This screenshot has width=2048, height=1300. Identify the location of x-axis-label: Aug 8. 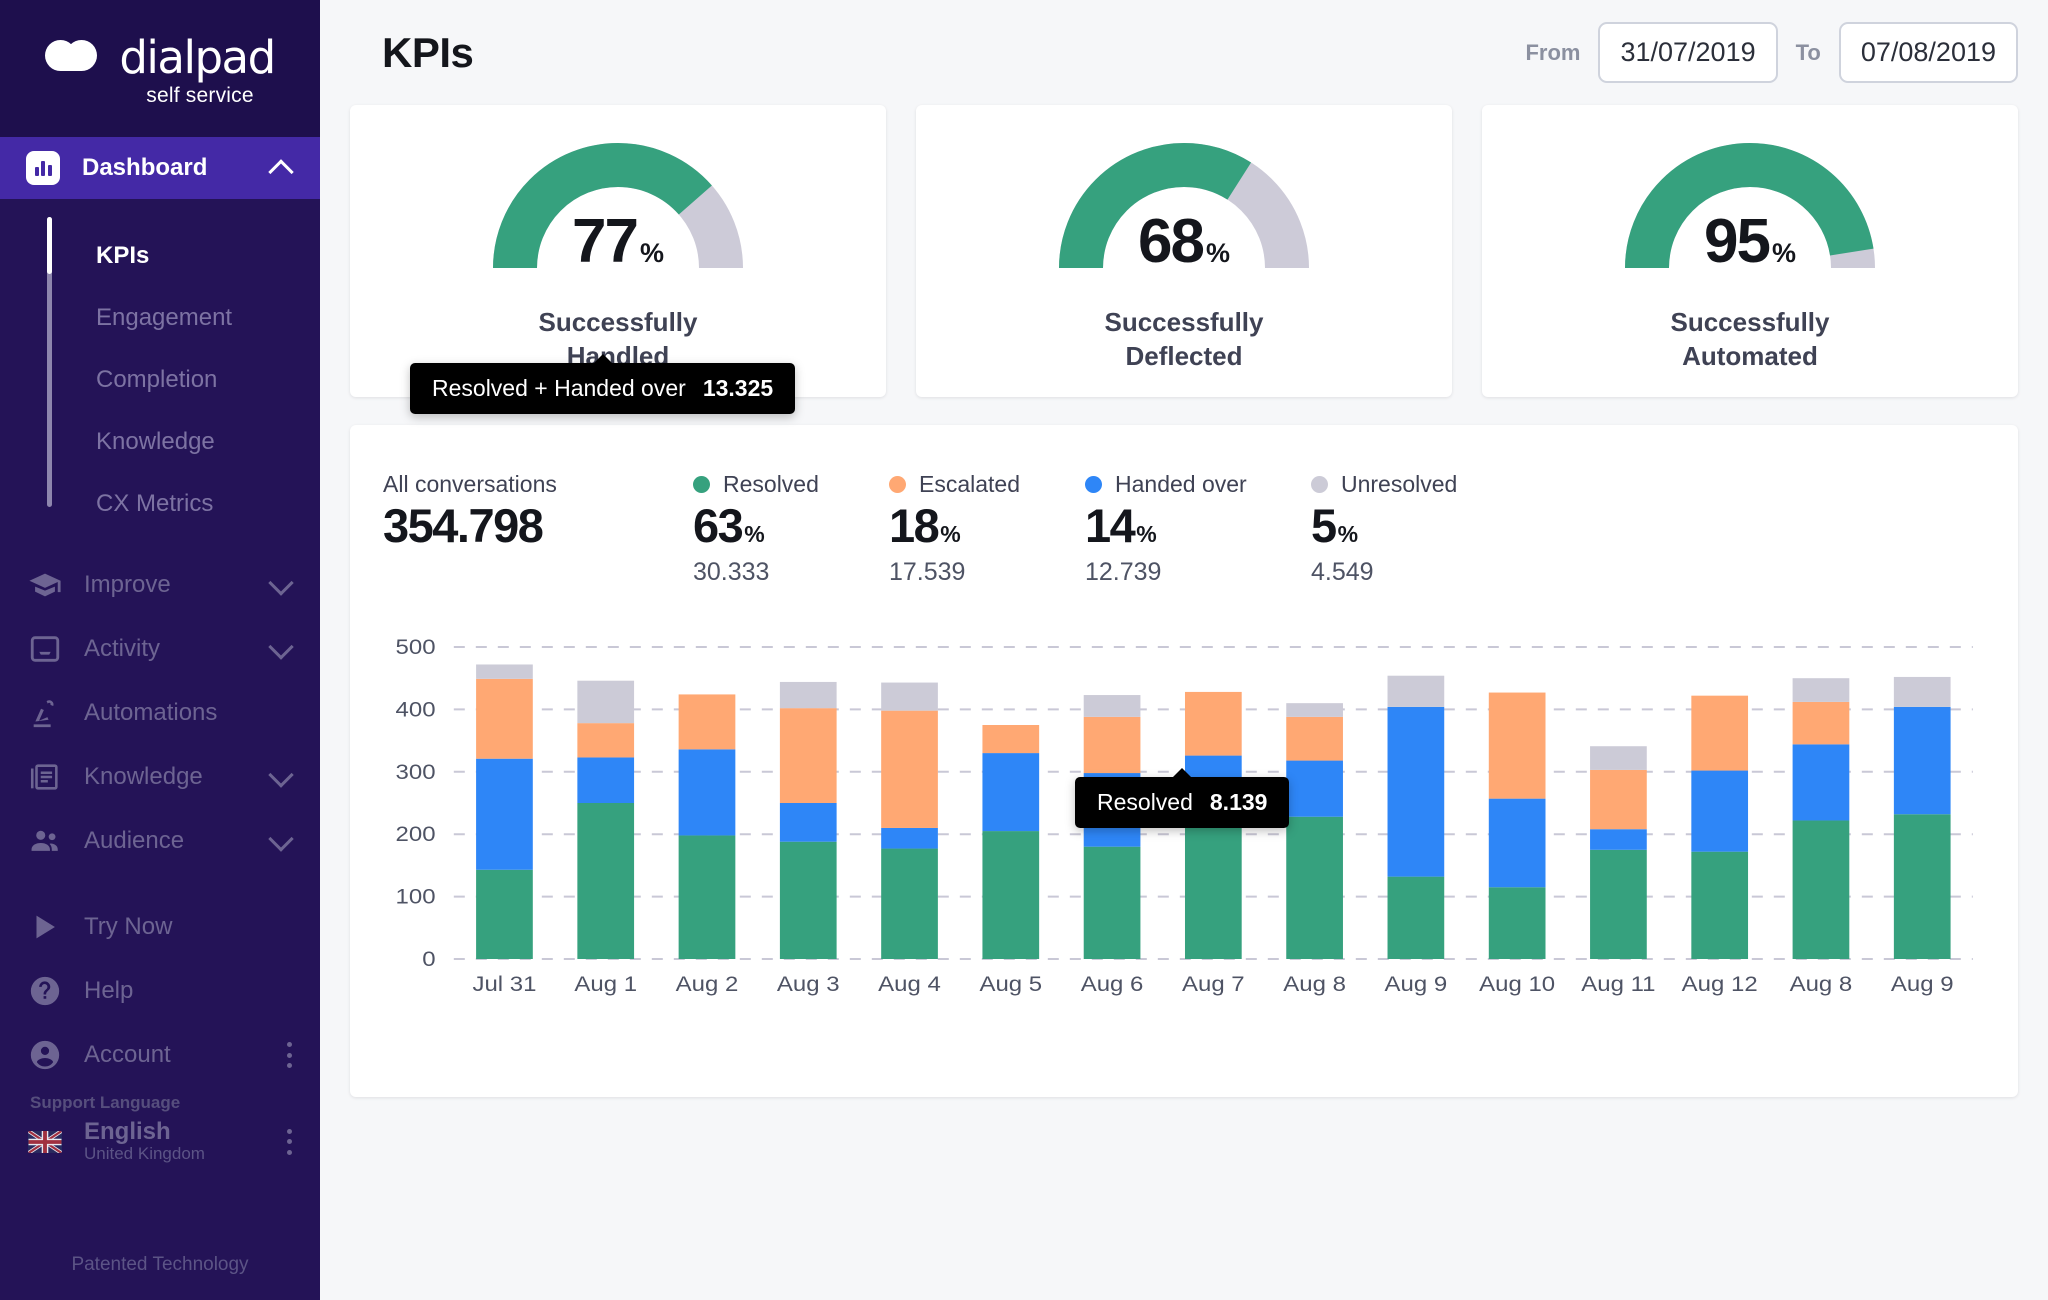
(1821, 983).